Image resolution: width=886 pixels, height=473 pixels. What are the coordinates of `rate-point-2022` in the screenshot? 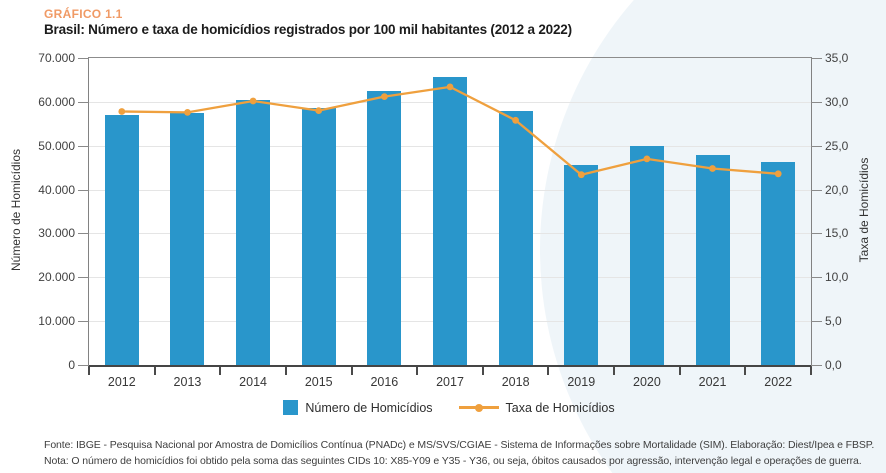 It's located at (778, 174).